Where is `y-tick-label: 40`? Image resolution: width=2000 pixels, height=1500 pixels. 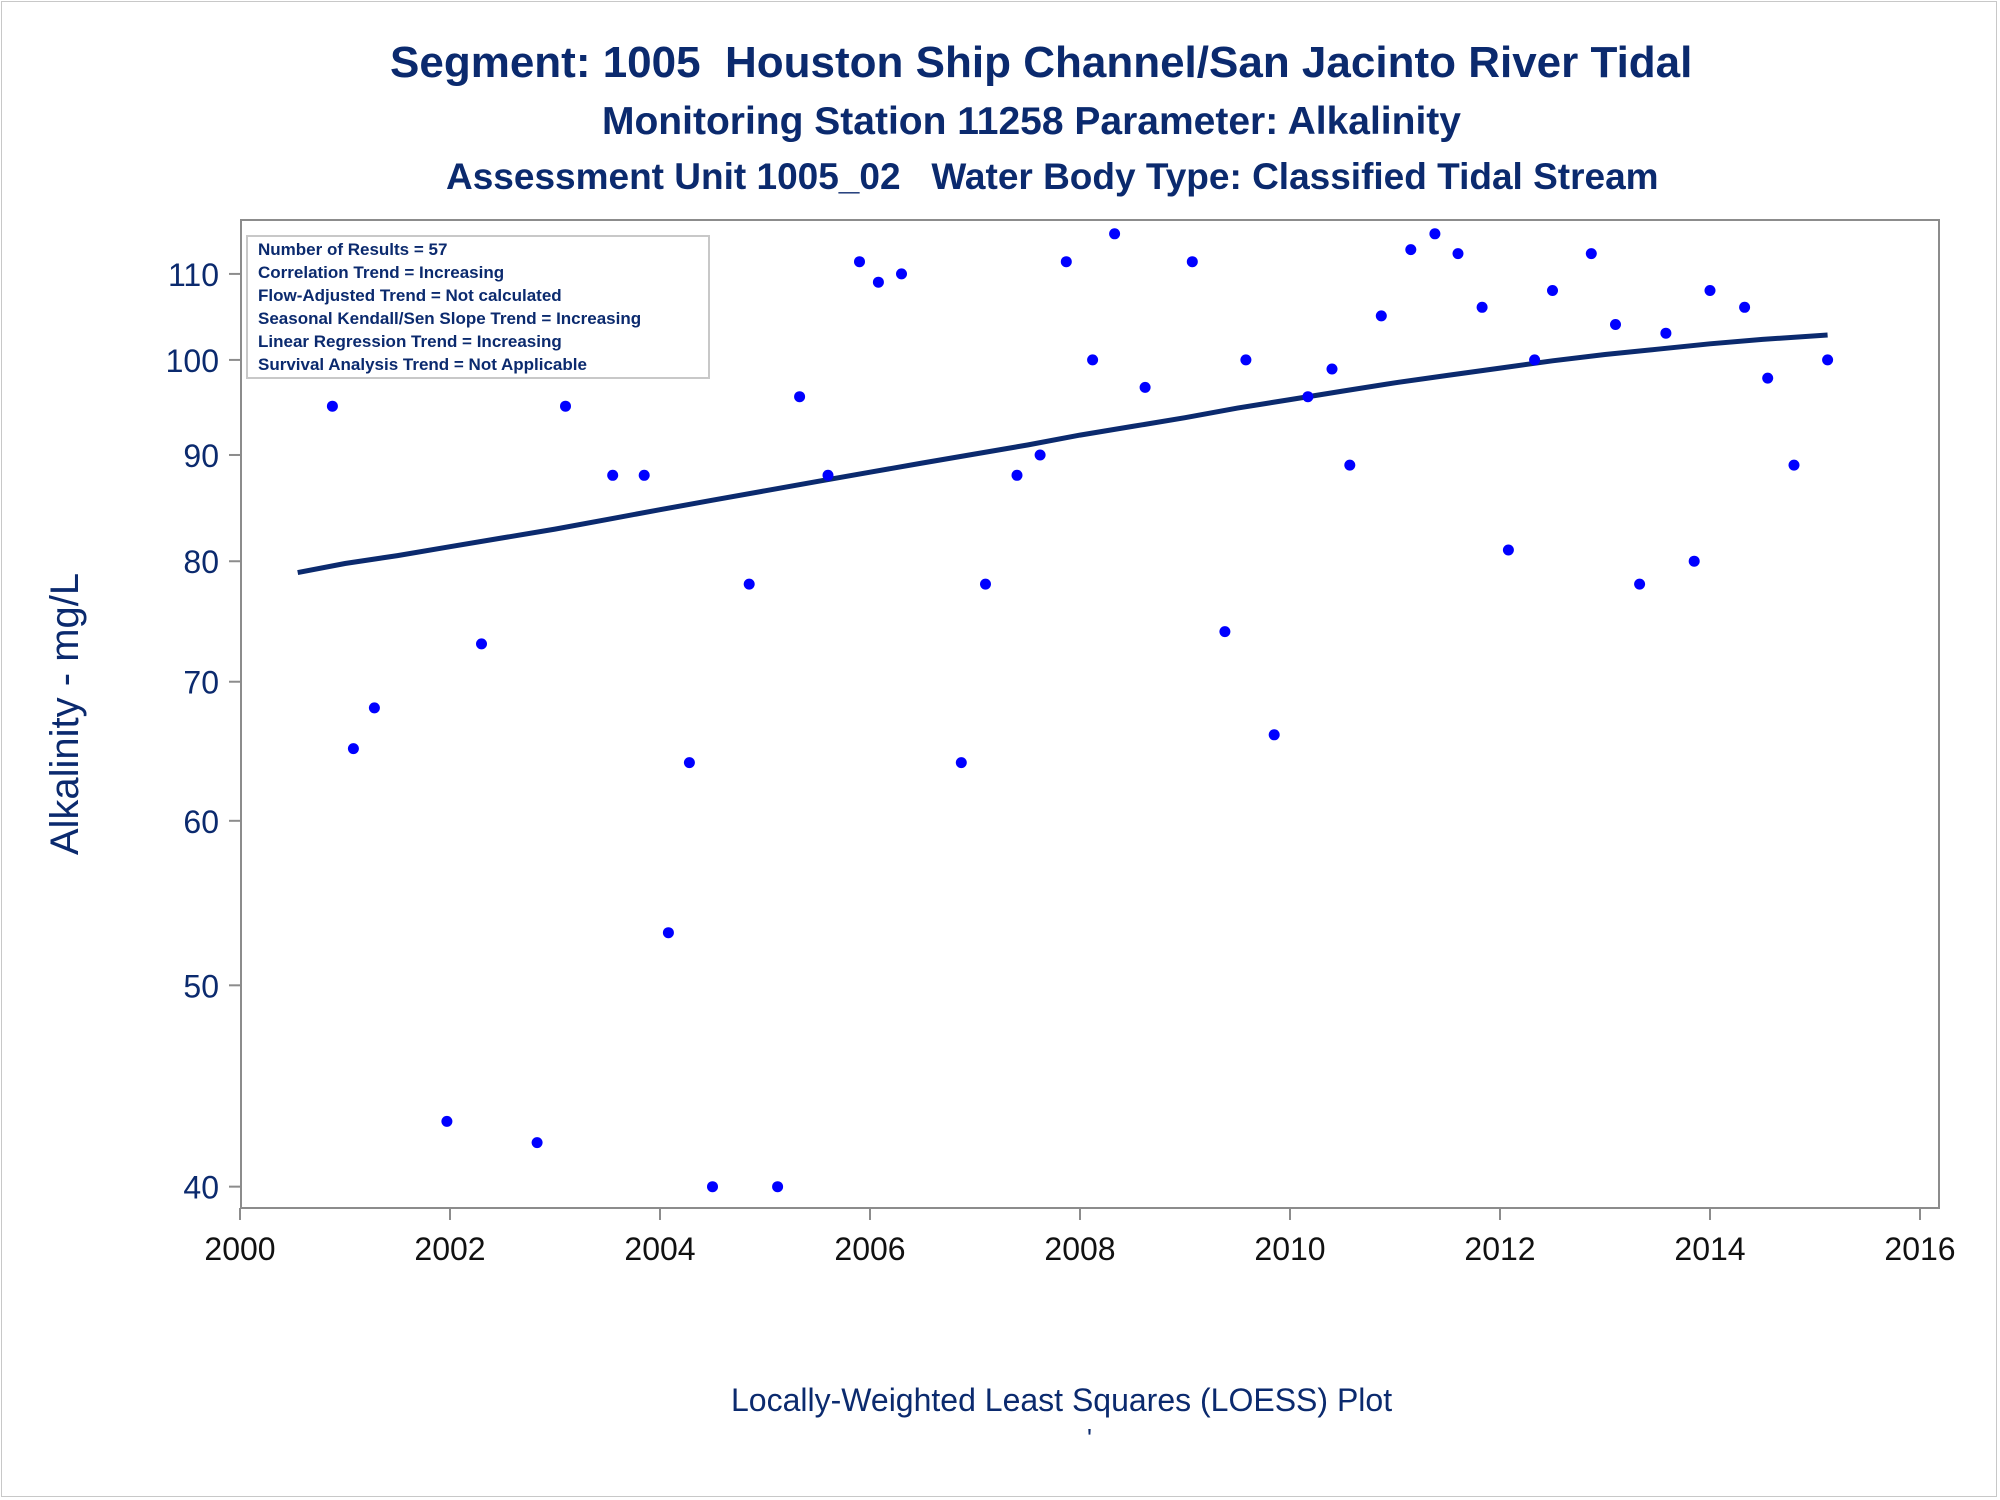 y-tick-label: 40 is located at coordinates (201, 1188).